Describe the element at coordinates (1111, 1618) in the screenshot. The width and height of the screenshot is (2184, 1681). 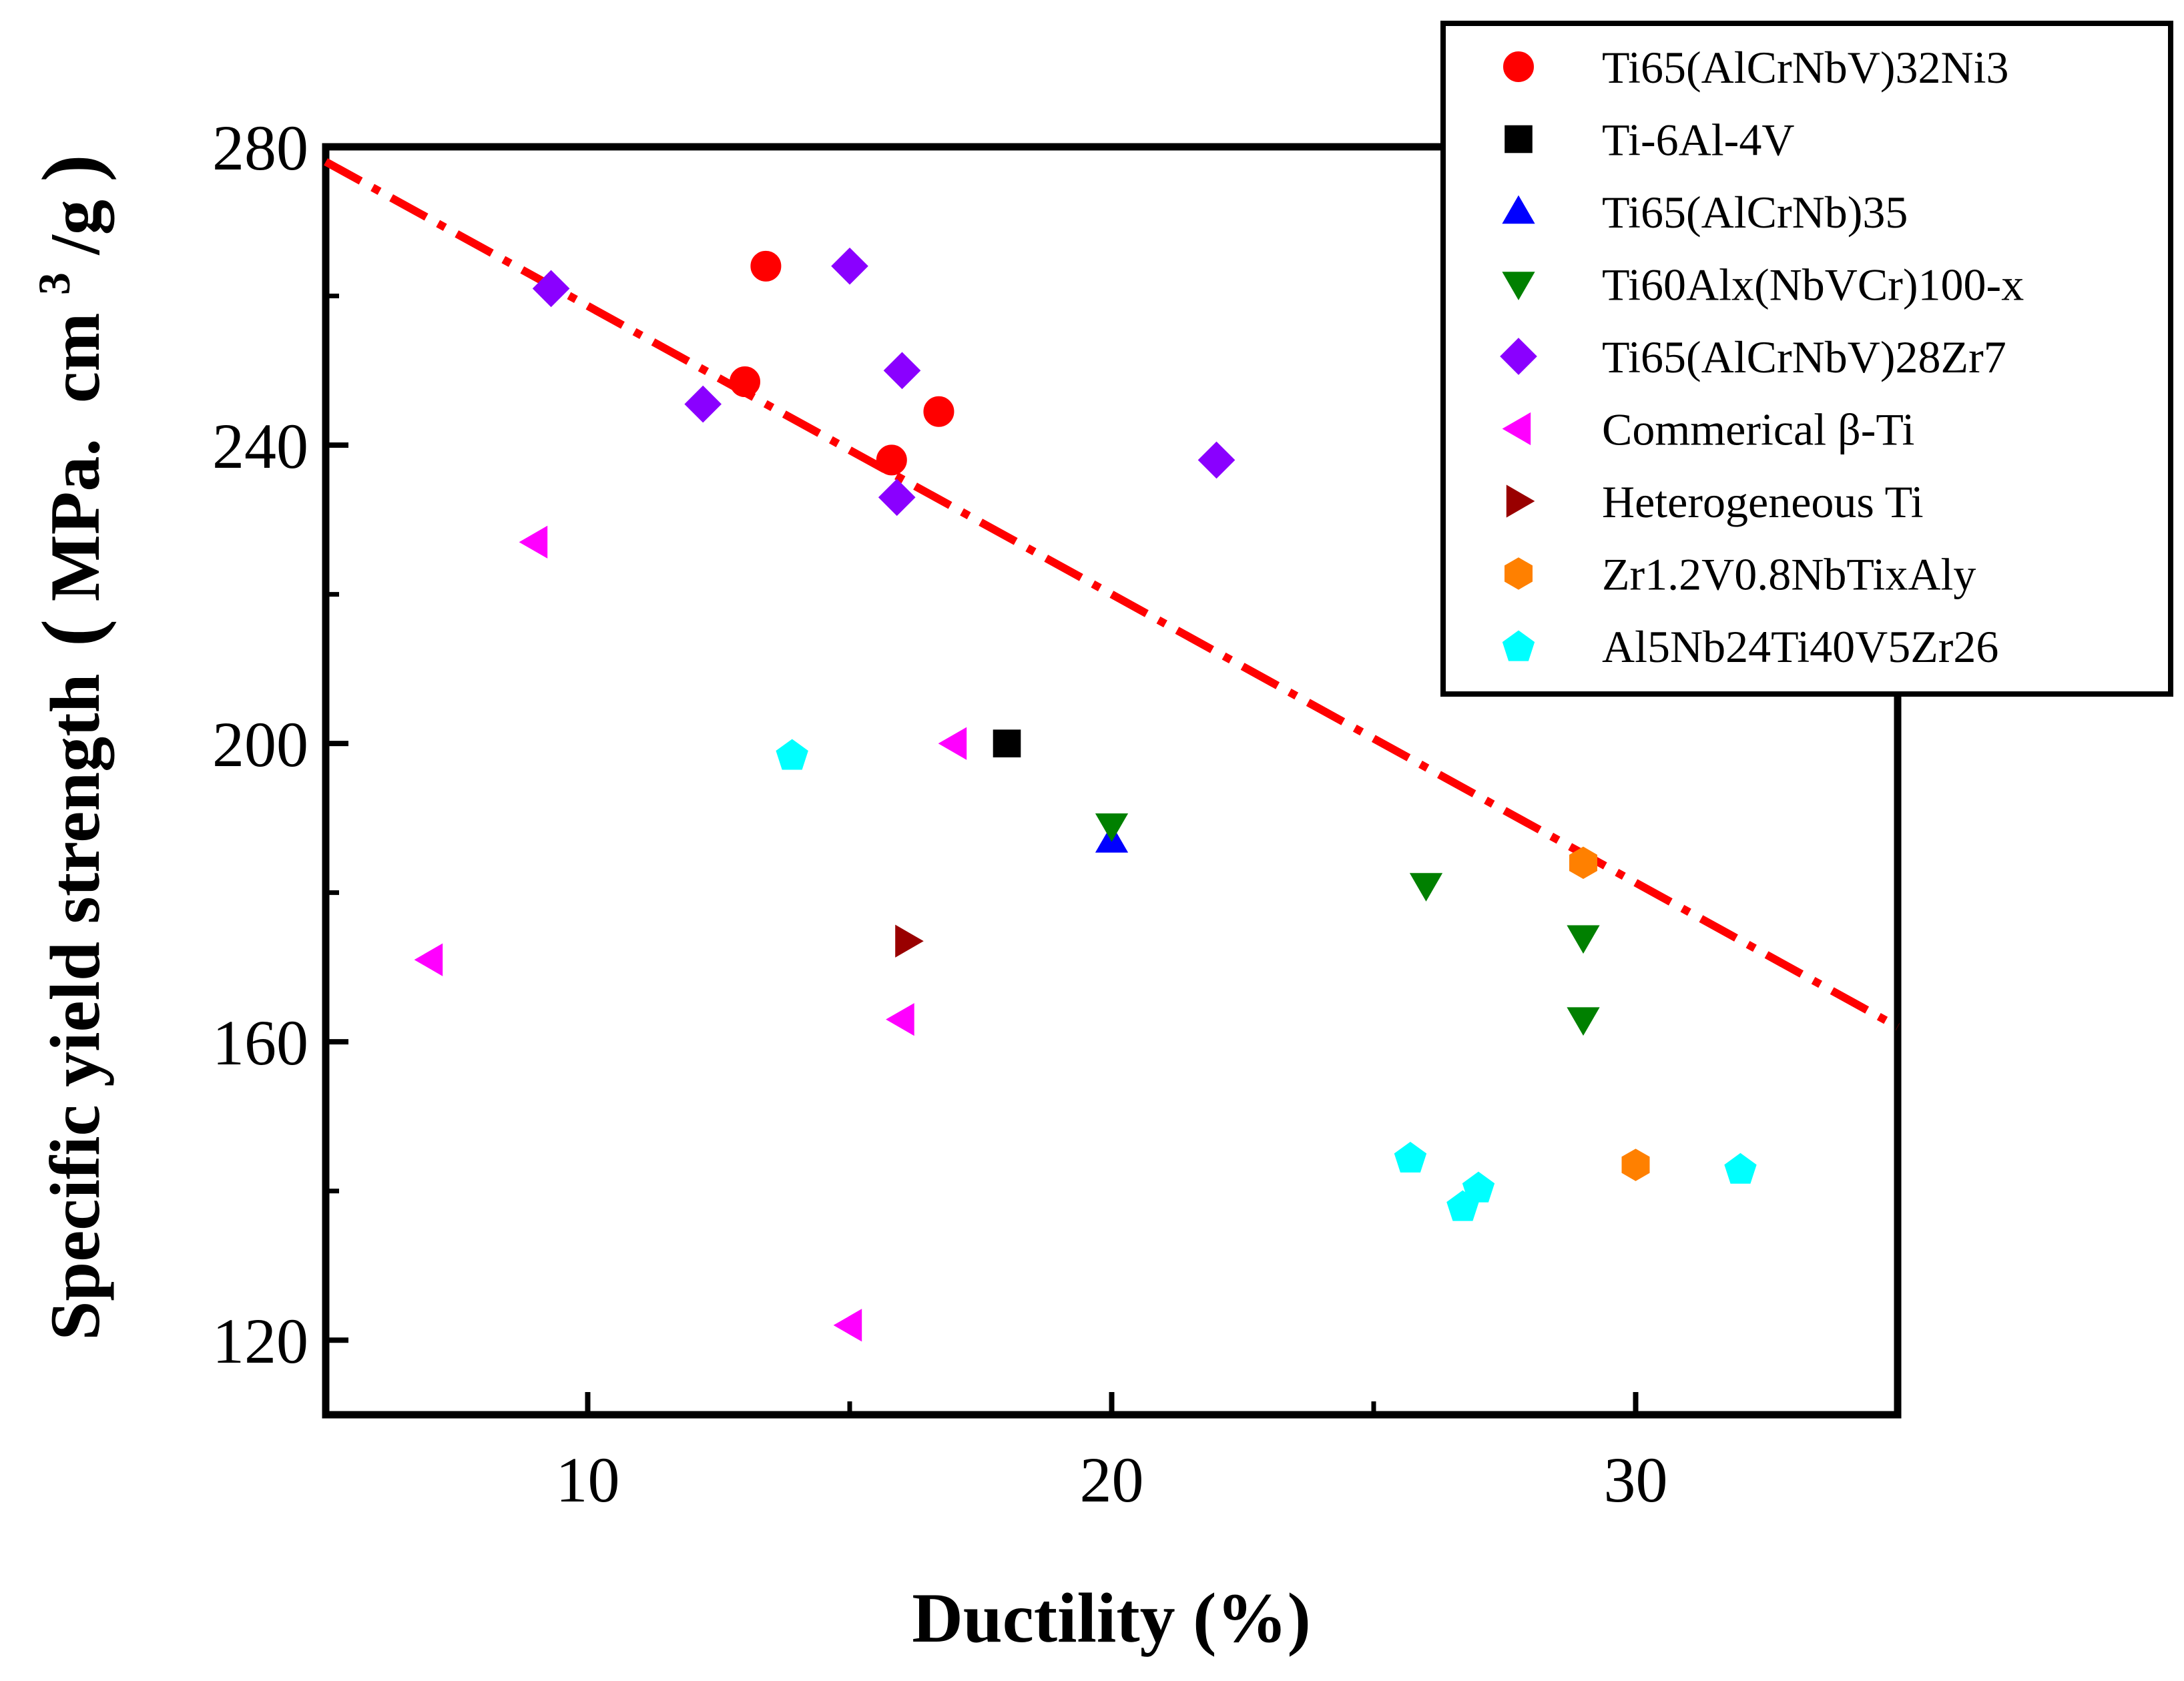
I see `x-axis-title: Ductility (%)` at that location.